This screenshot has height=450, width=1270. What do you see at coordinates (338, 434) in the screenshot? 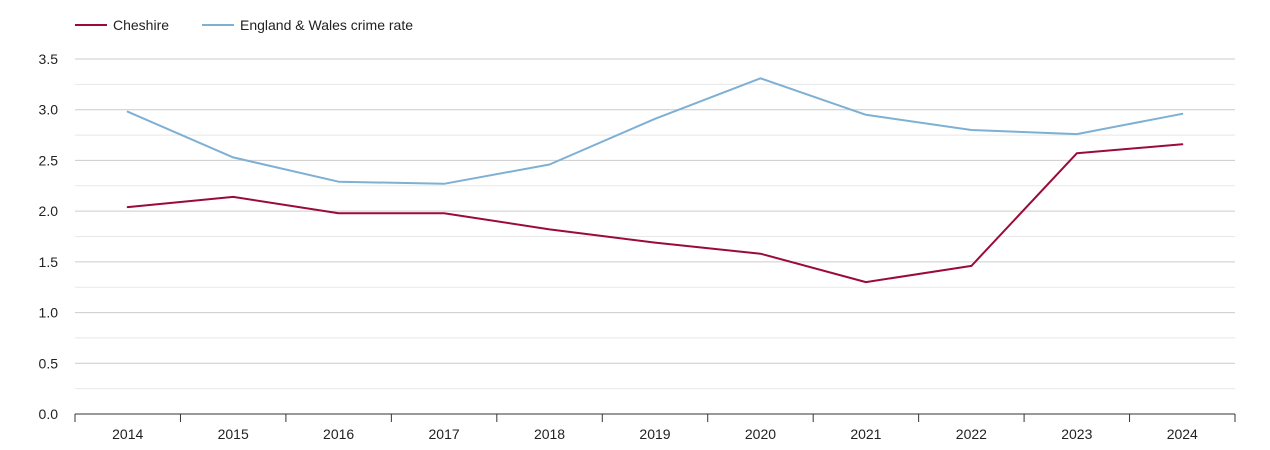
I see `x-tick-label: 2016` at bounding box center [338, 434].